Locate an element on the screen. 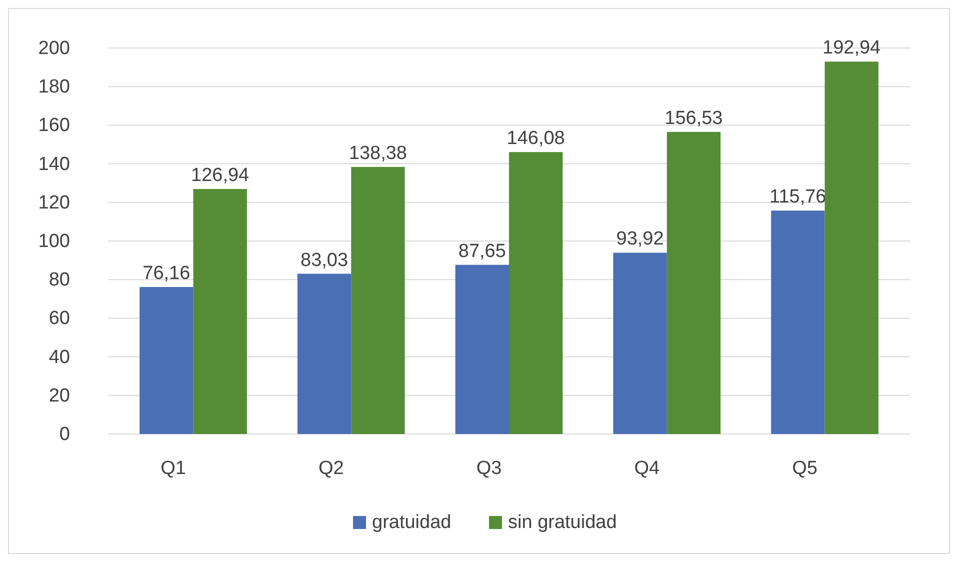 This screenshot has width=958, height=562. data-label: 87,65 is located at coordinates (482, 251).